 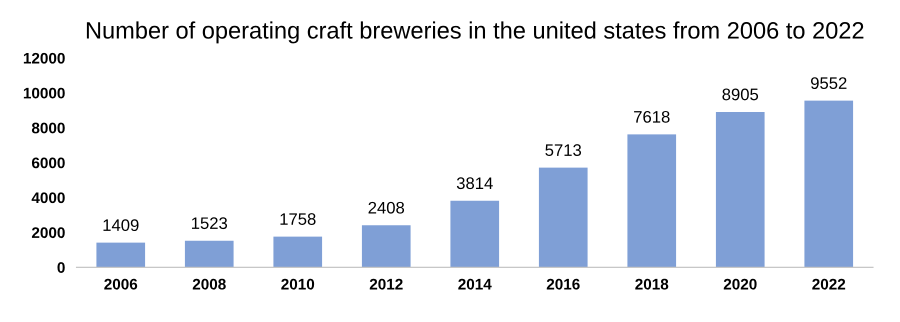 I want to click on y-tick-label: 12000, so click(x=44, y=58).